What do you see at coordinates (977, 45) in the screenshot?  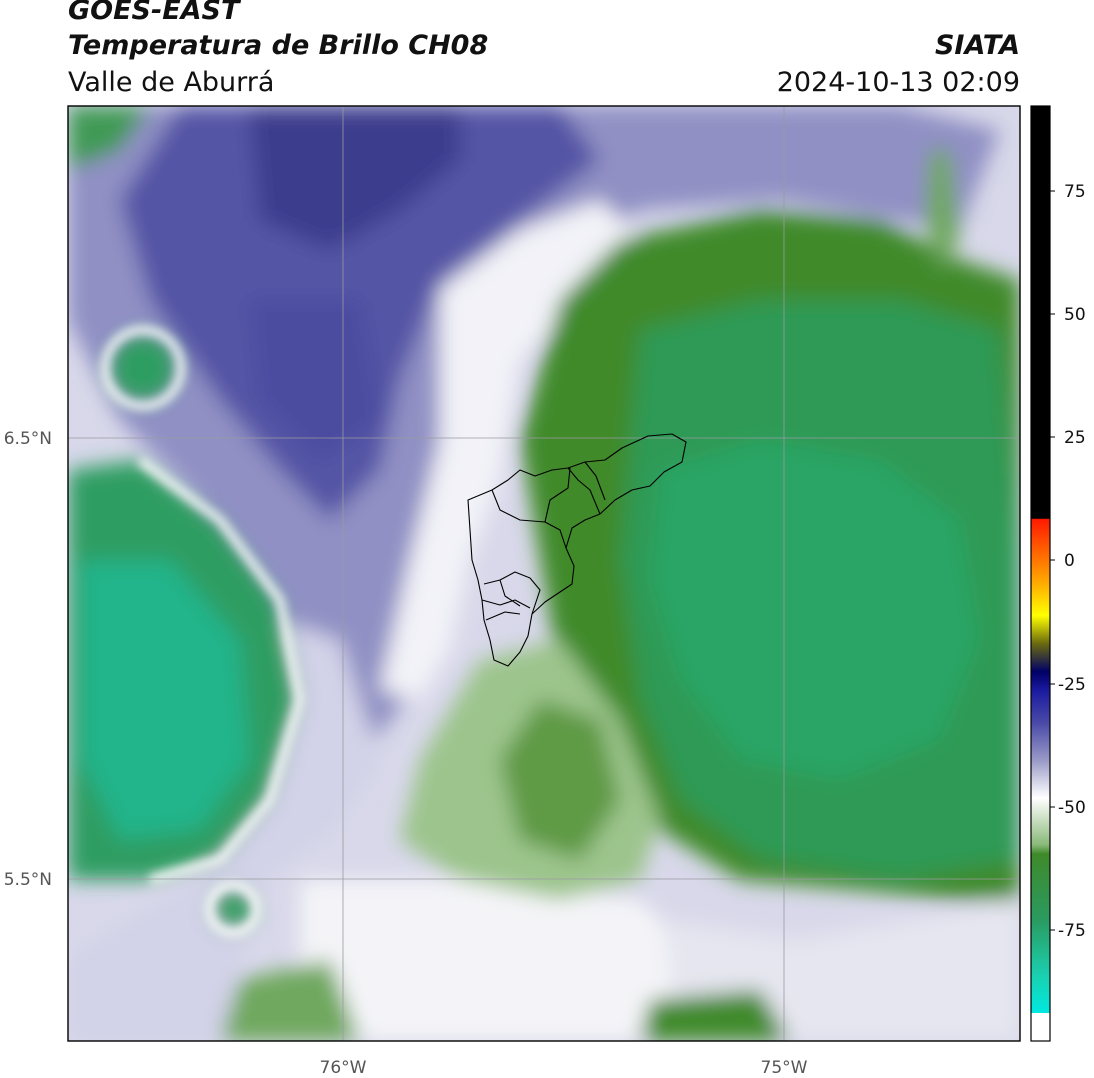 I see `organization-label: SIATA` at bounding box center [977, 45].